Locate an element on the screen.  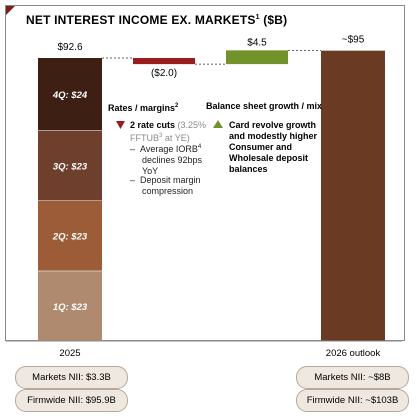
rates-annotation: Rates / margins2 is located at coordinates (158, 107).